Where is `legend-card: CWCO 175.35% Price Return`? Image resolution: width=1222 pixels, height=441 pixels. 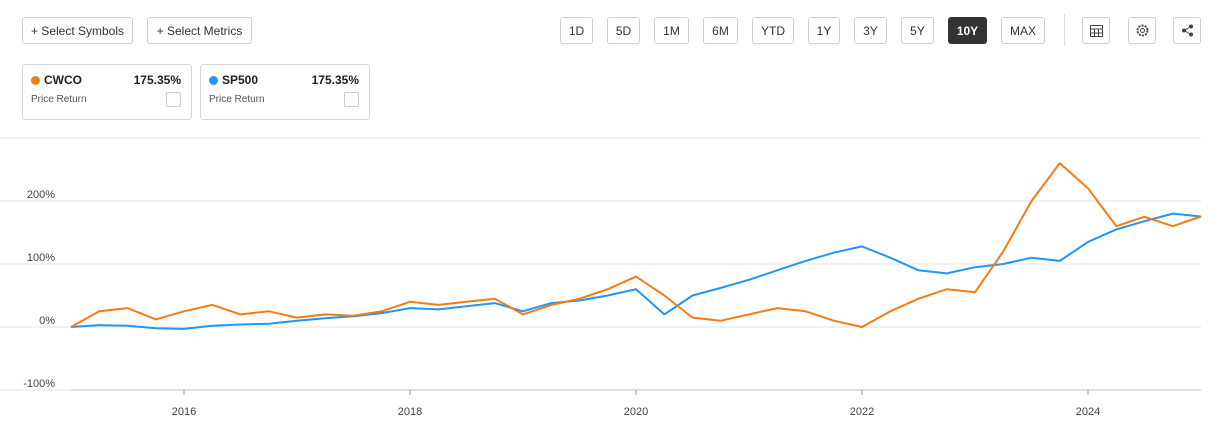
legend-card: CWCO 175.35% Price Return is located at coordinates (107, 92).